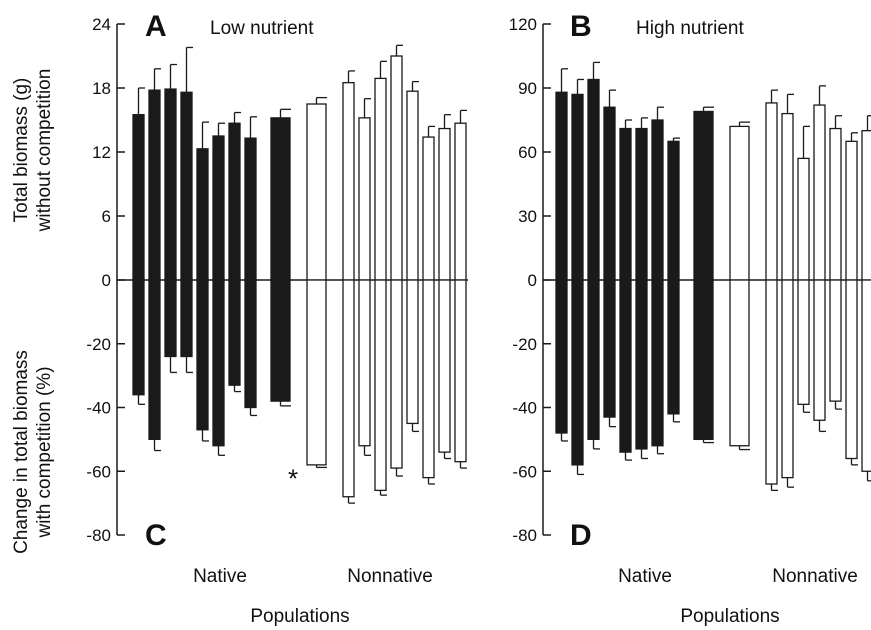 This screenshot has width=871, height=630. What do you see at coordinates (527, 216) in the screenshot?
I see `y-tick-label-1-top-1: 30` at bounding box center [527, 216].